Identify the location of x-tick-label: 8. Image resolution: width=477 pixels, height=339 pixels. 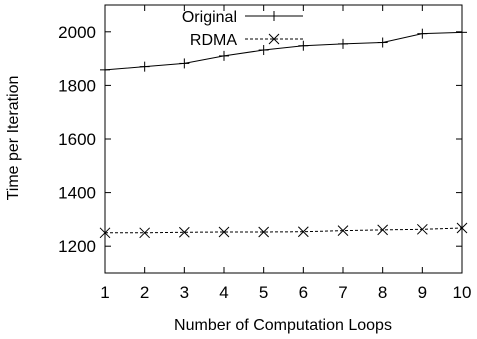
(382, 292).